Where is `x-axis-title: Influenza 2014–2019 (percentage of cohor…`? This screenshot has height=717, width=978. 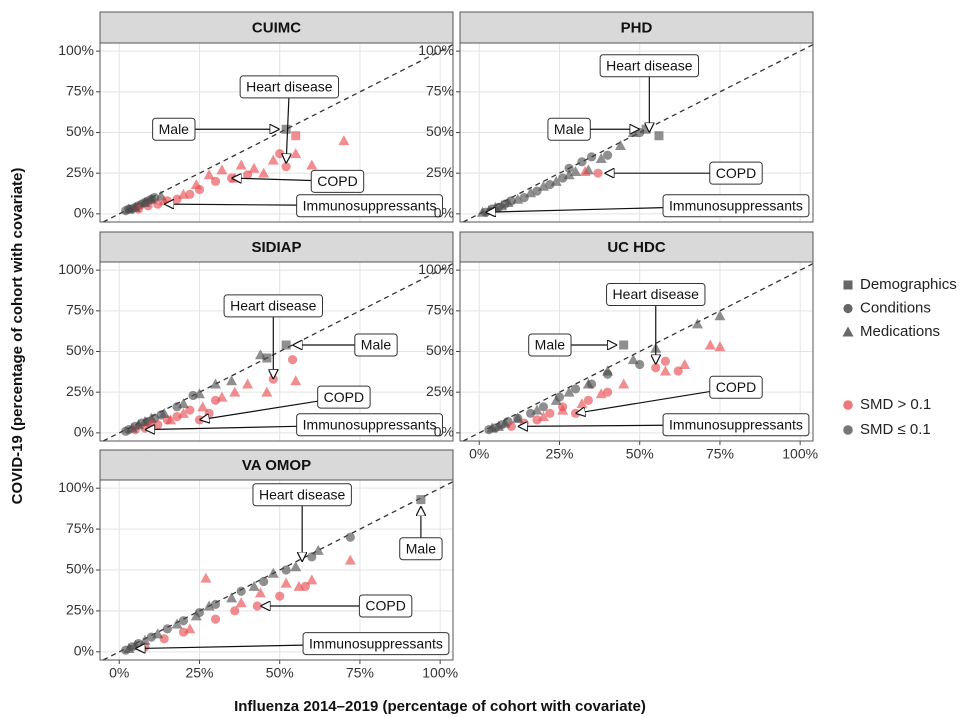
x-axis-title: Influenza 2014–2019 (percentage of cohor… is located at coordinates (440, 706).